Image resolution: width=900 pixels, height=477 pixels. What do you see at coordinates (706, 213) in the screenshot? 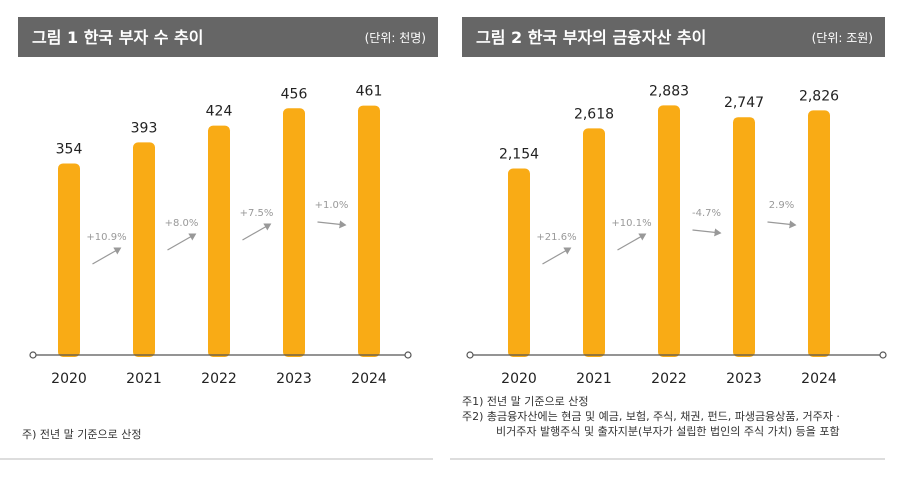
I see `growth-rate-label: -4.7%` at bounding box center [706, 213].